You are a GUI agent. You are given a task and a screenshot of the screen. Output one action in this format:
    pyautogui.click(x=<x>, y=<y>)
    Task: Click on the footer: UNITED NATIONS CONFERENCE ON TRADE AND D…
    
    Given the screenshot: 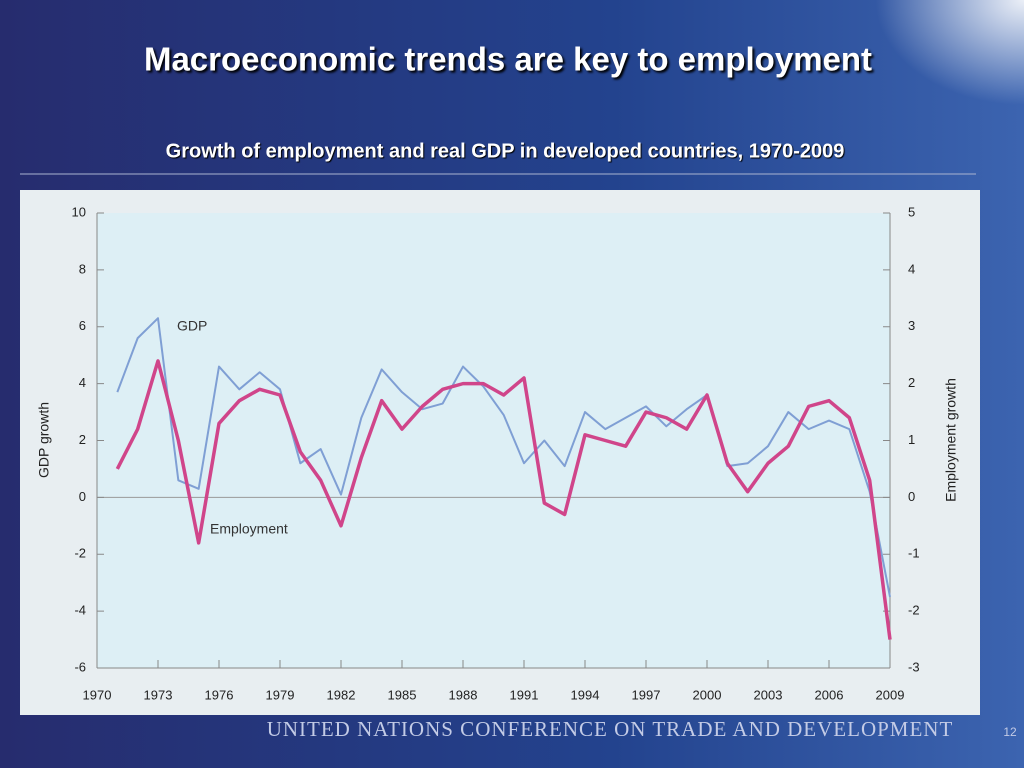 What is the action you would take?
    pyautogui.click(x=610, y=729)
    